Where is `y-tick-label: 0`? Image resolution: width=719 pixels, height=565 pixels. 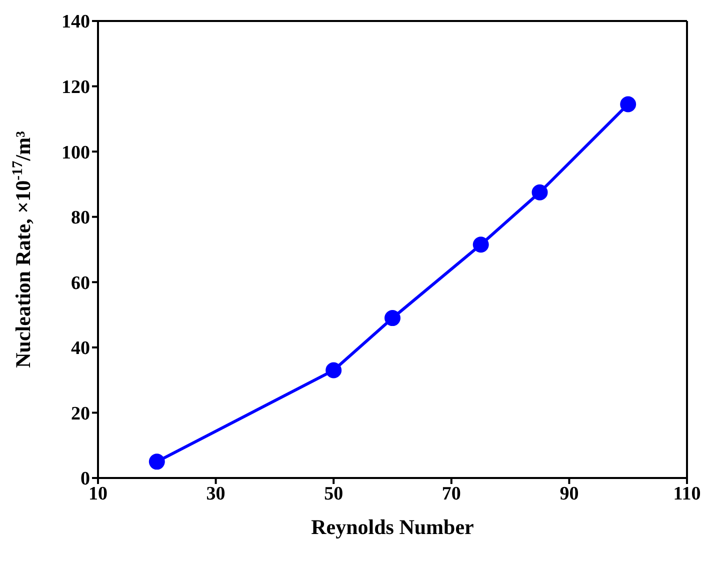
y-tick-label: 0 is located at coordinates (85, 479).